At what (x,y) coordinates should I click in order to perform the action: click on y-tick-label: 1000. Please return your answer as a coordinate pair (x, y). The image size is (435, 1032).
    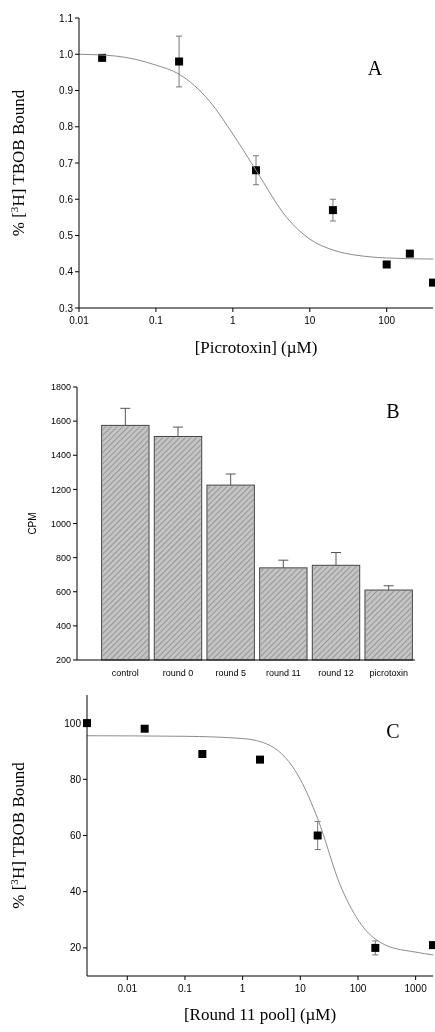
    Looking at the image, I should click on (60, 523).